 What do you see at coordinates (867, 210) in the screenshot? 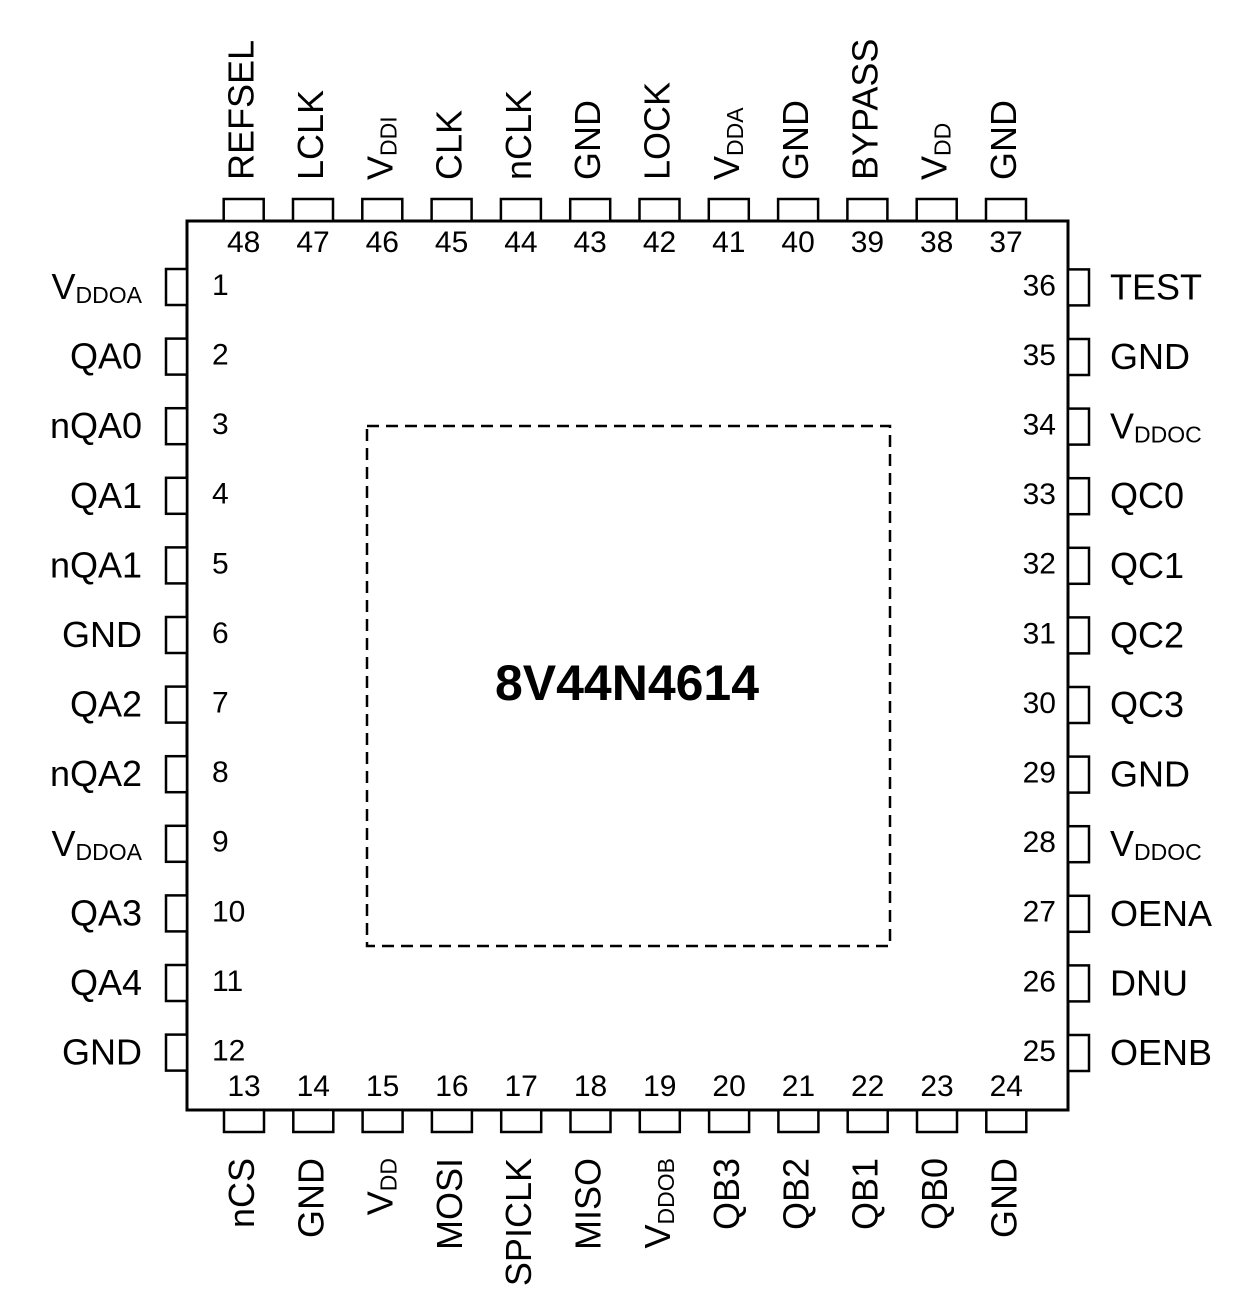
I see `pin-39-pad` at bounding box center [867, 210].